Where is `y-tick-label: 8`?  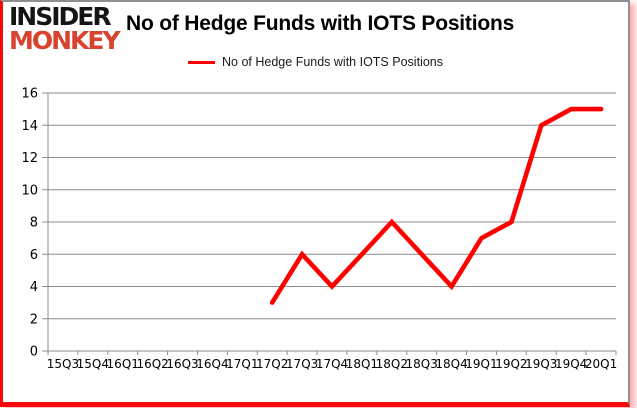
y-tick-label: 8 is located at coordinates (34, 223).